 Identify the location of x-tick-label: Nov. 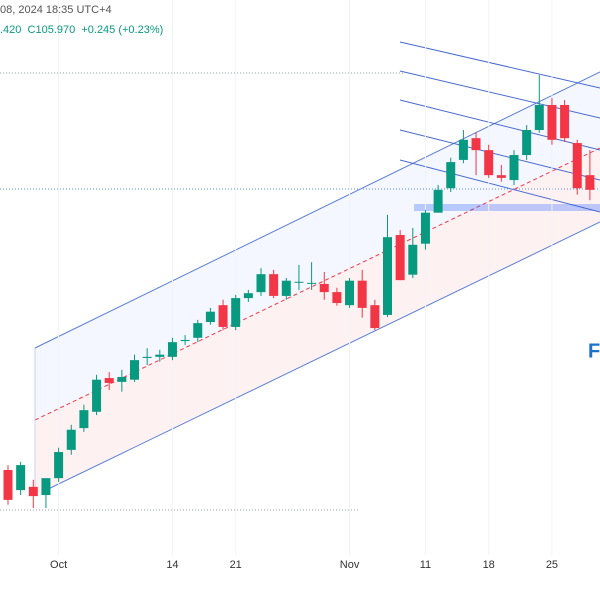
(350, 565).